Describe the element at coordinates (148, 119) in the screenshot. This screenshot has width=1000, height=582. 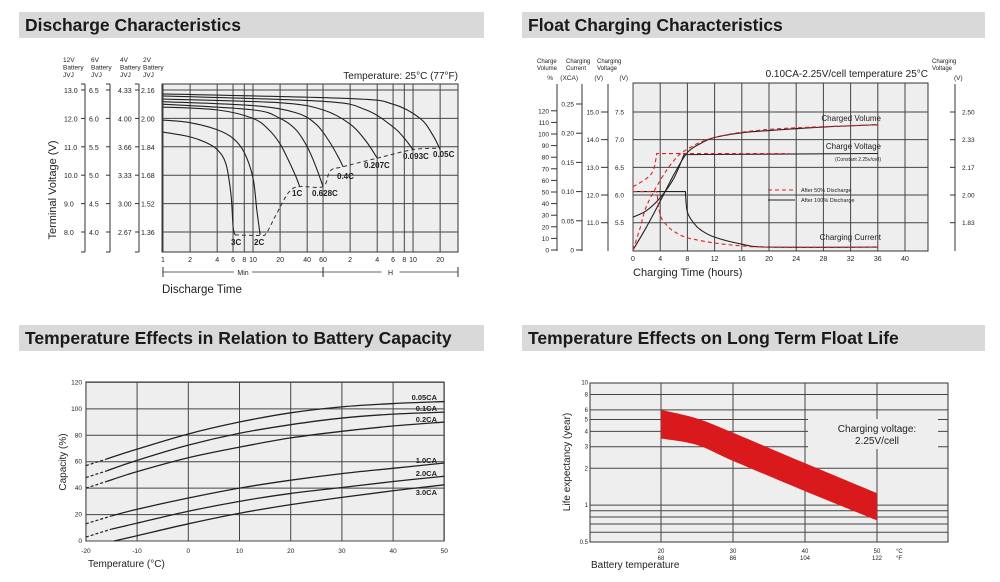
I see `discharge-y-tick-label: 2.00` at that location.